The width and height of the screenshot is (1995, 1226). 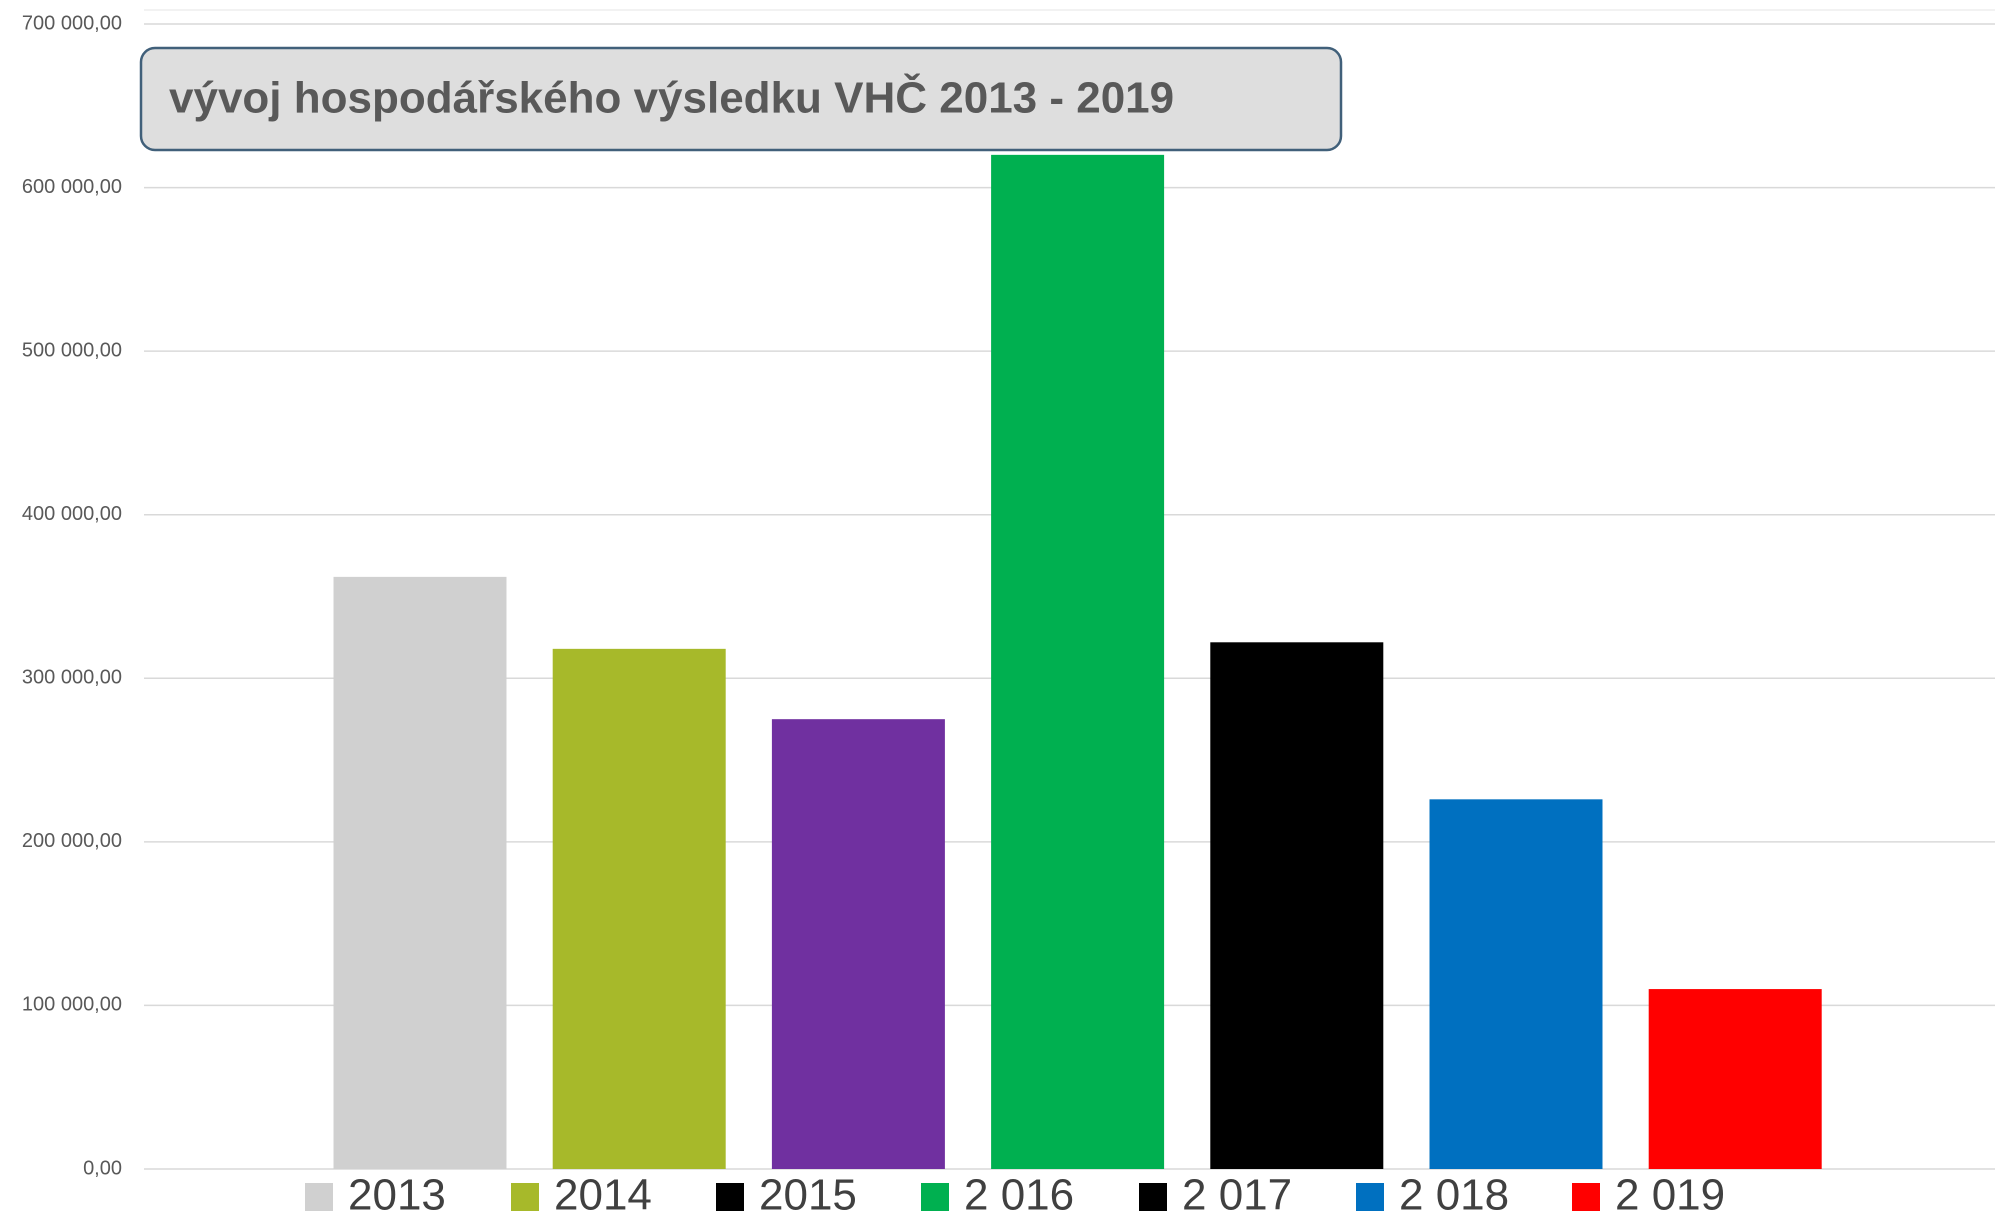 What do you see at coordinates (102, 1168) in the screenshot?
I see `y-tick-label: 0,00` at bounding box center [102, 1168].